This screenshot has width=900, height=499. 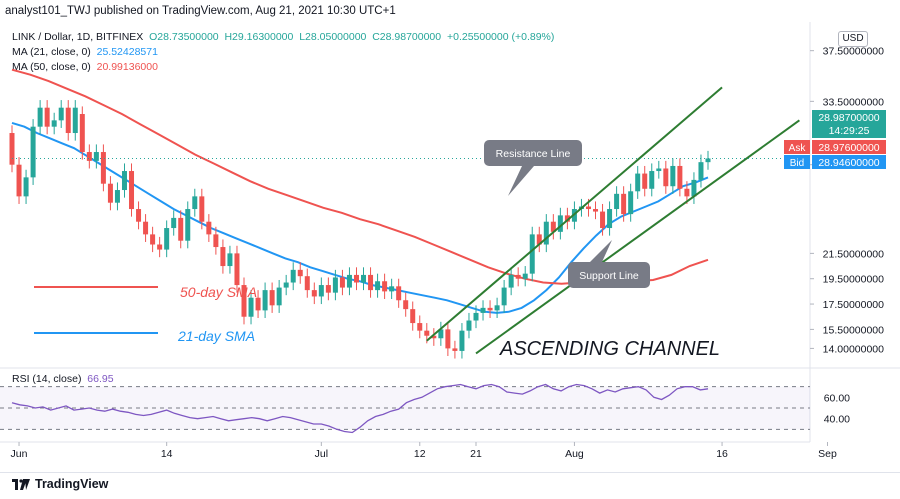 I want to click on channel-title: ASCENDING CHANNEL, so click(x=609, y=349).